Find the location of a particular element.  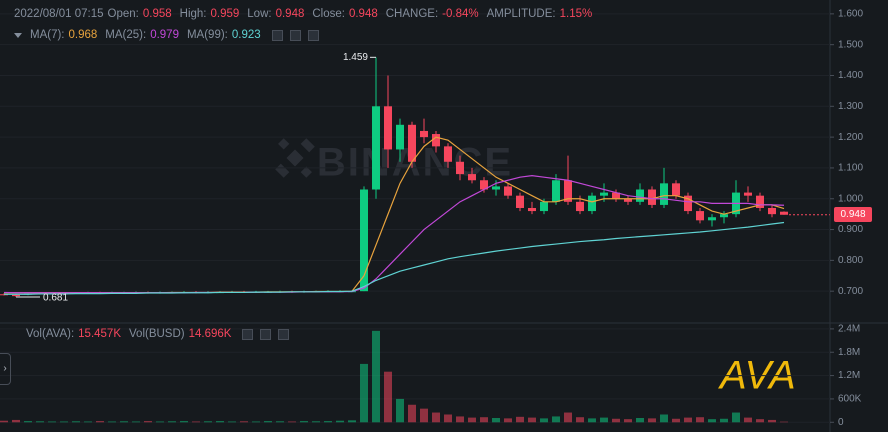

ma-legend: MA(7): 0.968 MA(25): 0.979 MA(99): 0.923 is located at coordinates (166, 35).